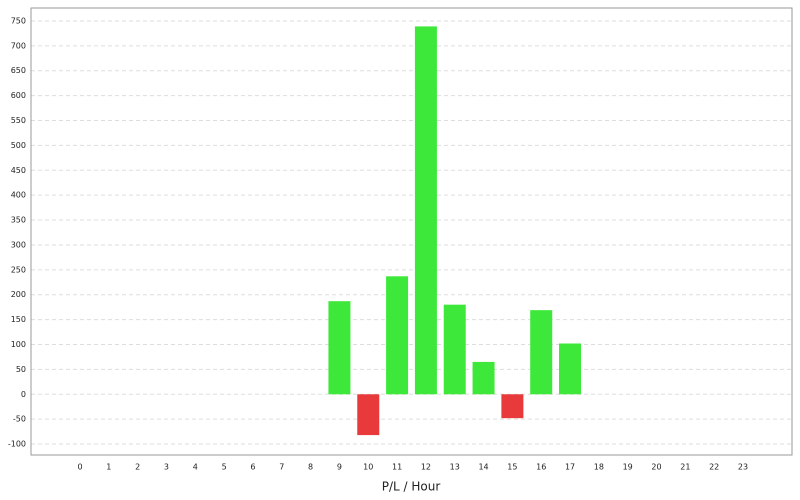 The image size is (800, 500). Describe the element at coordinates (685, 467) in the screenshot. I see `x-tick-label: 21` at that location.